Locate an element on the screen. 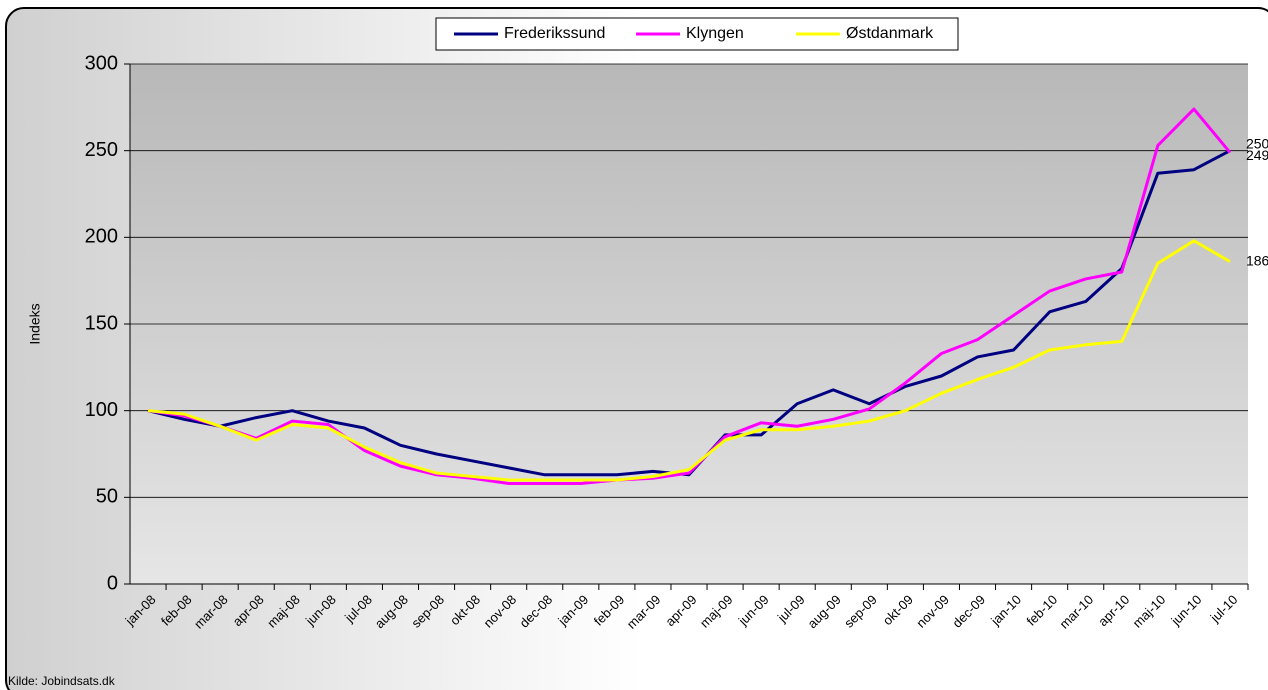 The width and height of the screenshot is (1268, 690). source: Kilde: Jobindsats.dk is located at coordinates (62, 681).